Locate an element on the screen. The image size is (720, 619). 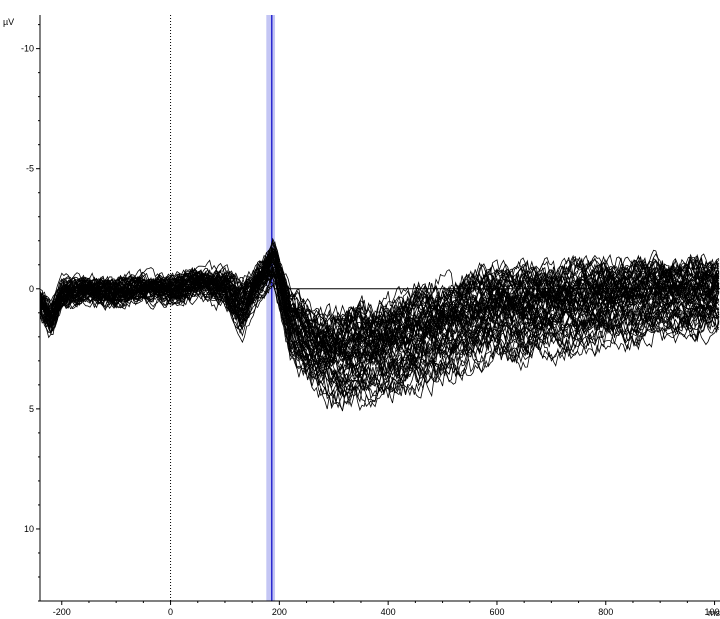
y-tick-label: 5 is located at coordinates (31, 409).